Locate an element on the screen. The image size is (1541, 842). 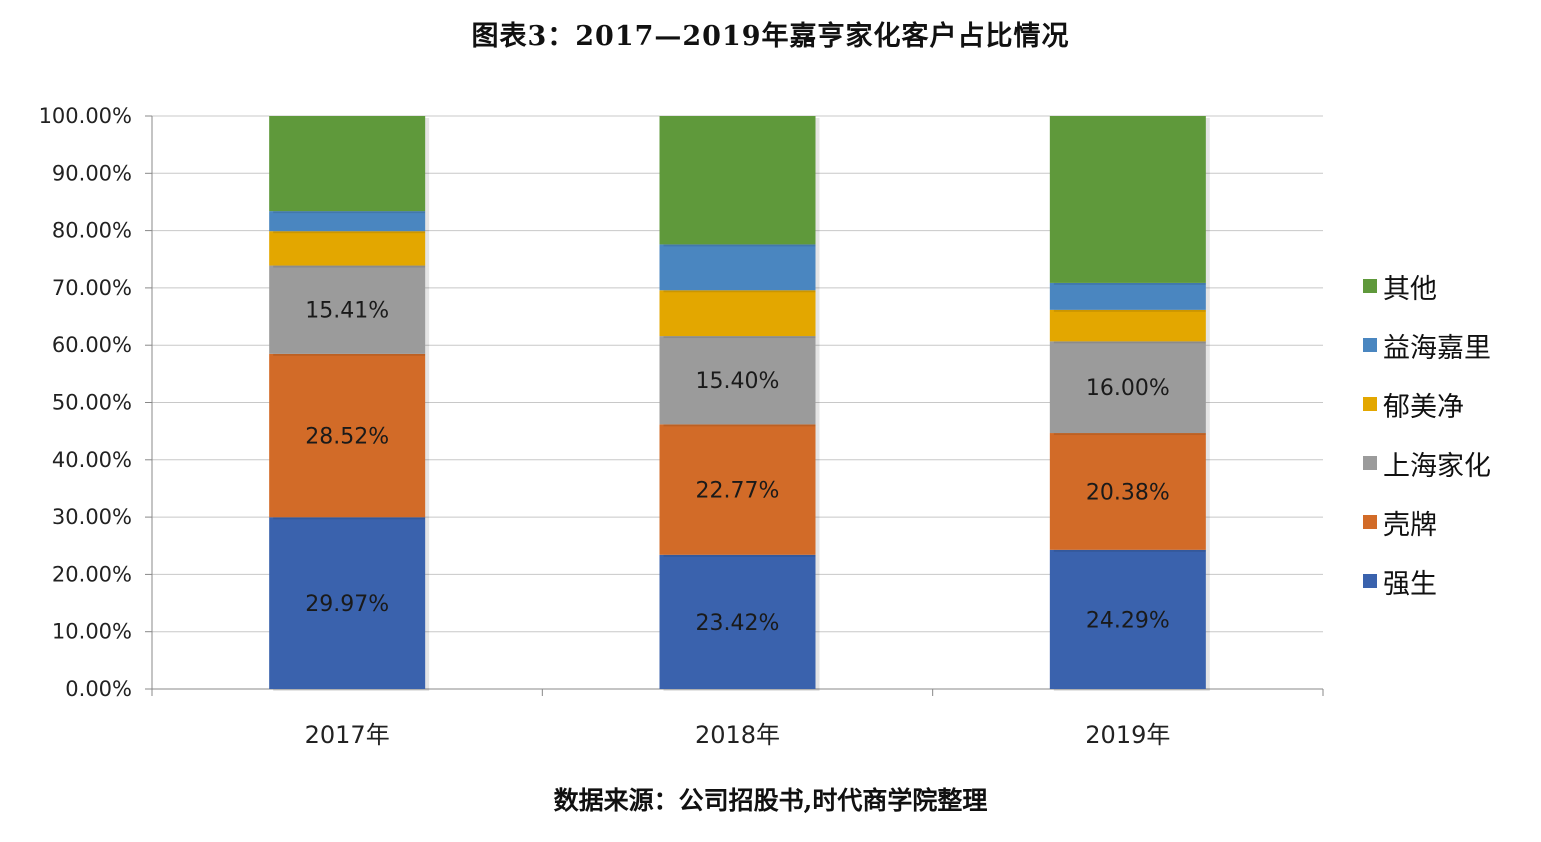
legend-label: 上海家化 is located at coordinates (1437, 466).